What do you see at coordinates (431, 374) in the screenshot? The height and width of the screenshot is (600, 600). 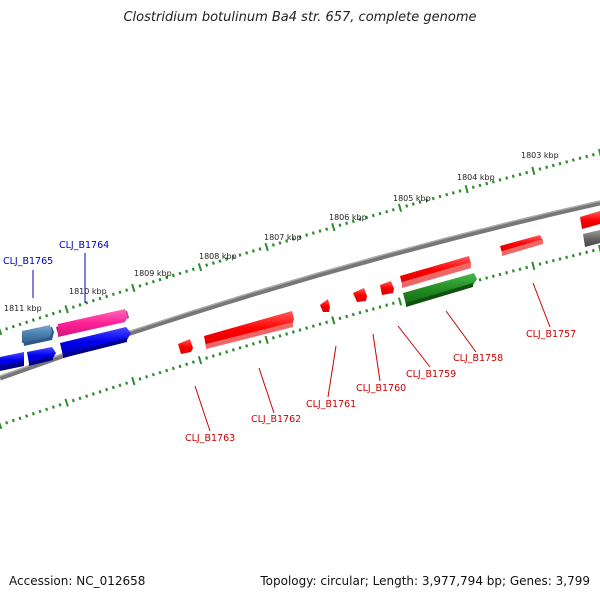 I see `label-clj-b1759: CLJ_B1759` at bounding box center [431, 374].